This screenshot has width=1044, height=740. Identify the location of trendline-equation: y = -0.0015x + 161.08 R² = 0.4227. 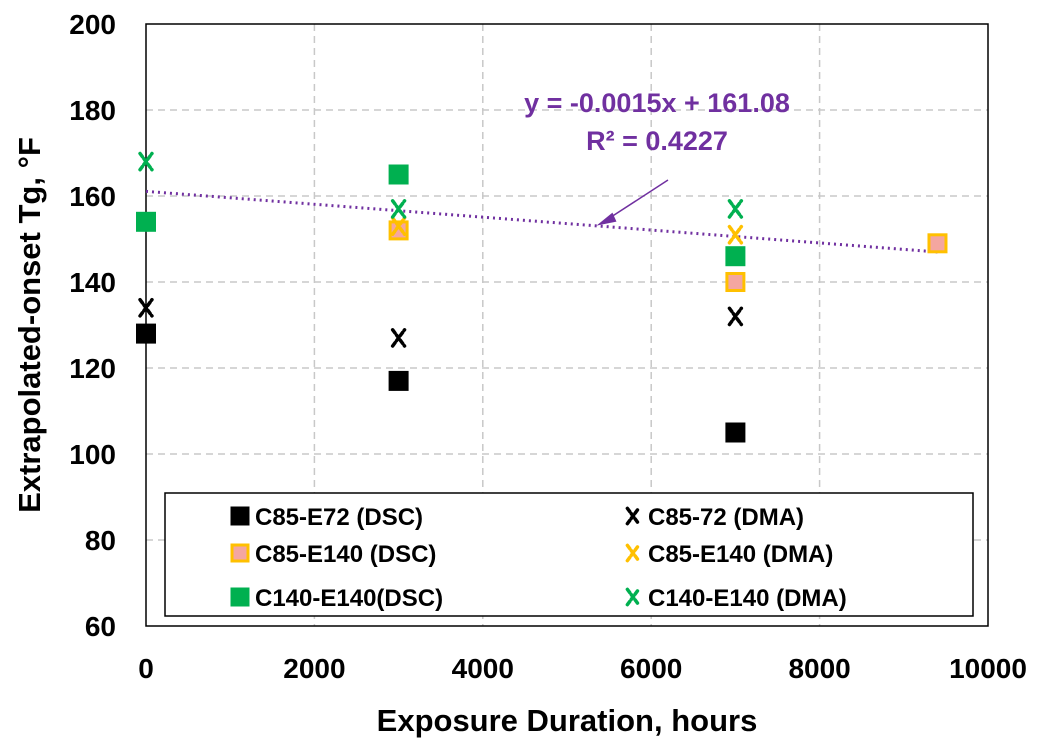
(657, 122).